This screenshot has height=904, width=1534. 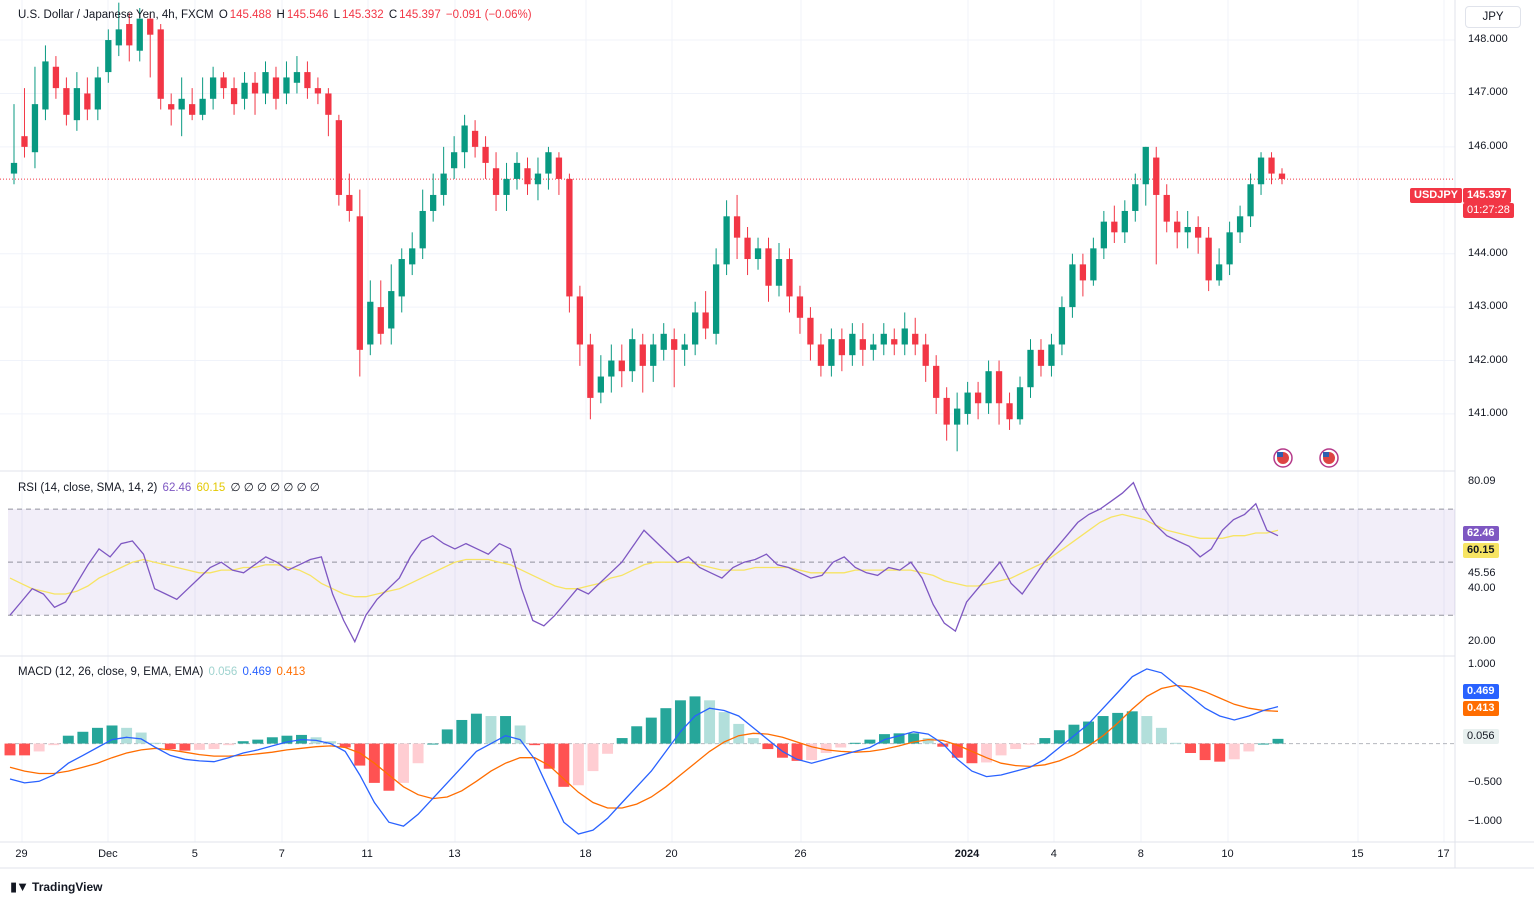 What do you see at coordinates (1493, 17) in the screenshot?
I see `currency-unit-button: JPY` at bounding box center [1493, 17].